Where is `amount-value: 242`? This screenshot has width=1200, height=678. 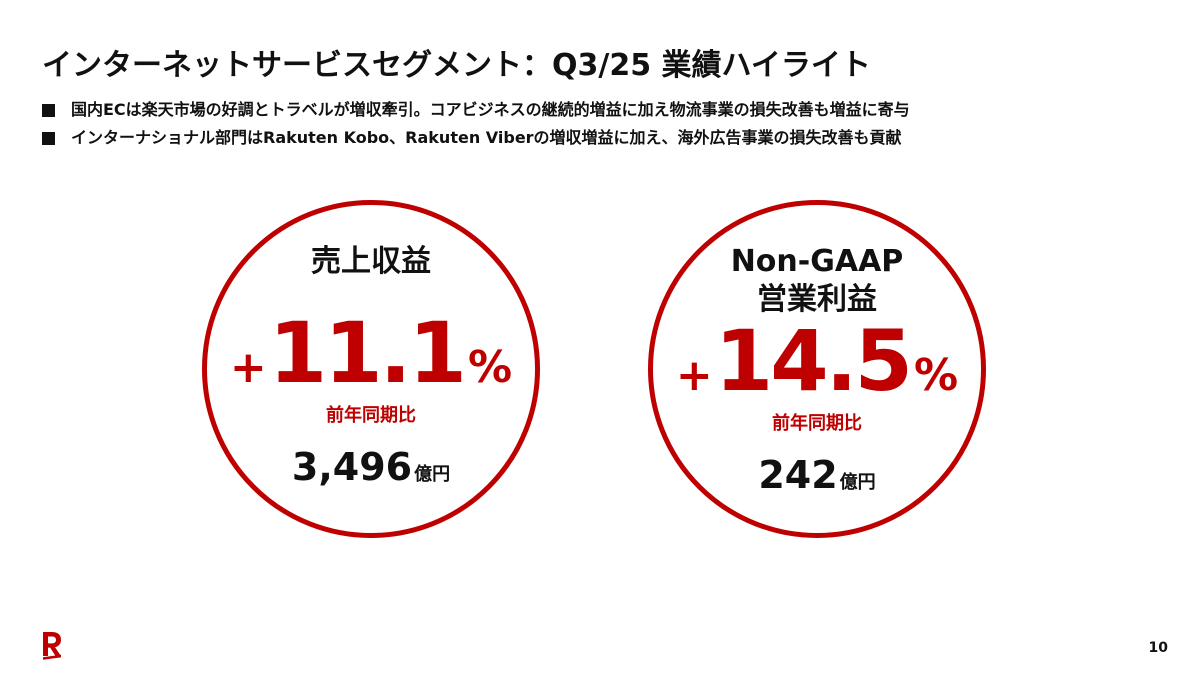 amount-value: 242 is located at coordinates (798, 475).